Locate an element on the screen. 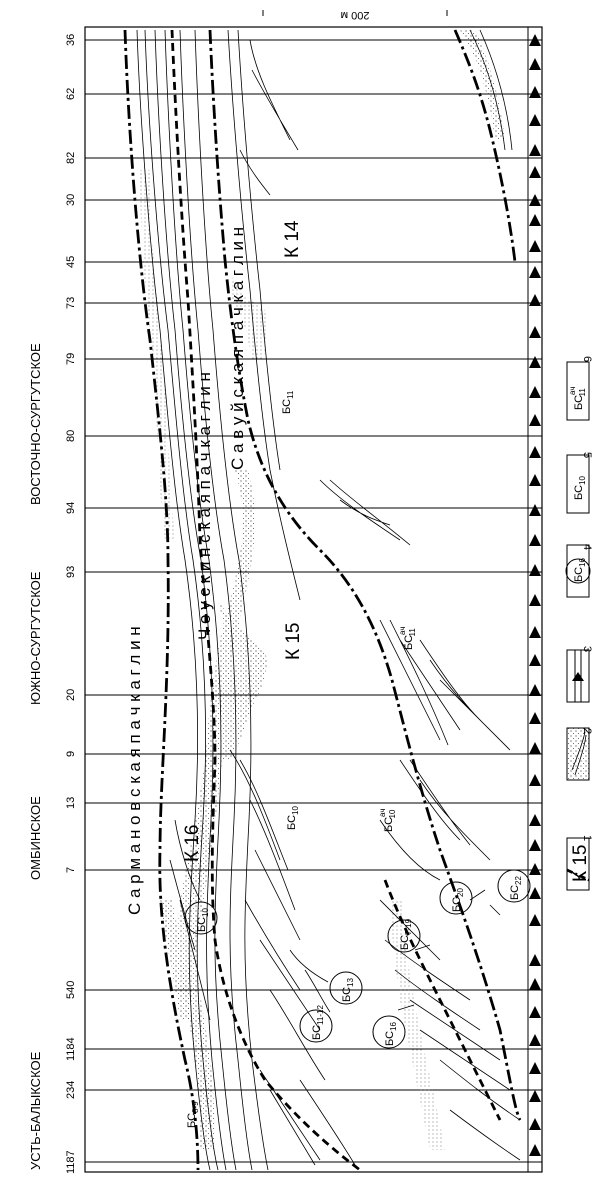 This screenshot has width=603, height=1189. legend-5-base: БС is located at coordinates (579, 492).